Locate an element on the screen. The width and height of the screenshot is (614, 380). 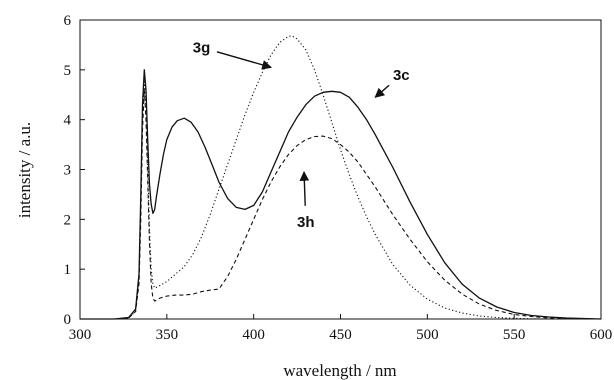
annotation-arrow-3c is located at coordinates (382, 91).